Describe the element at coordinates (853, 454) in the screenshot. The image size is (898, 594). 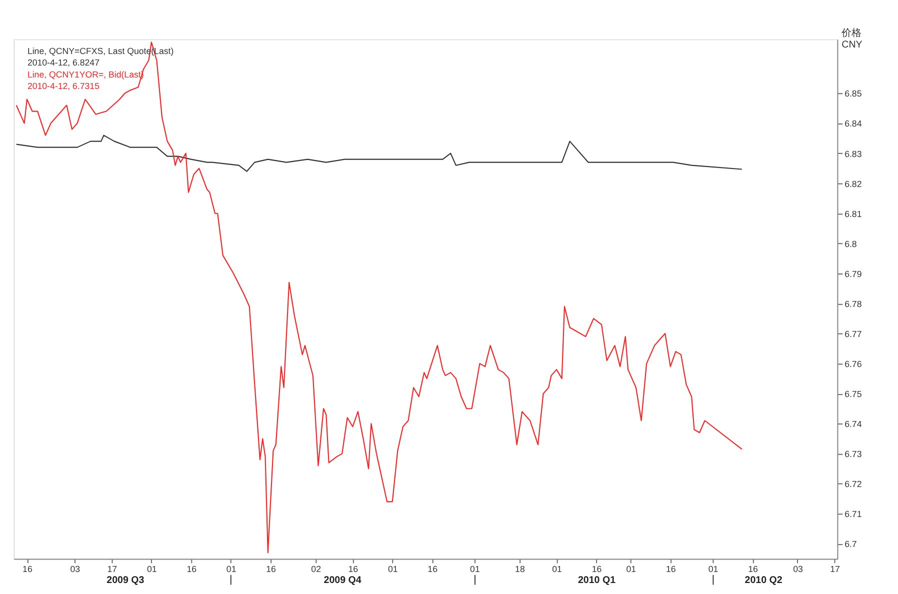
I see `y-tick-label: 6.73` at that location.